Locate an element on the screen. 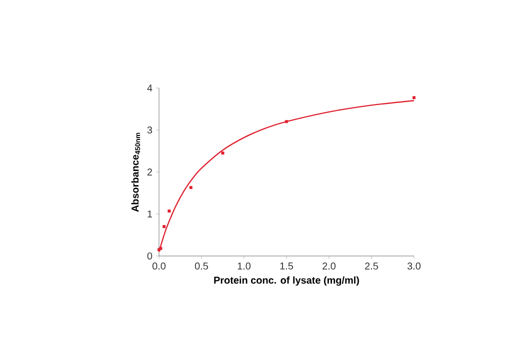  y-tick-label: 3 is located at coordinates (149, 130).